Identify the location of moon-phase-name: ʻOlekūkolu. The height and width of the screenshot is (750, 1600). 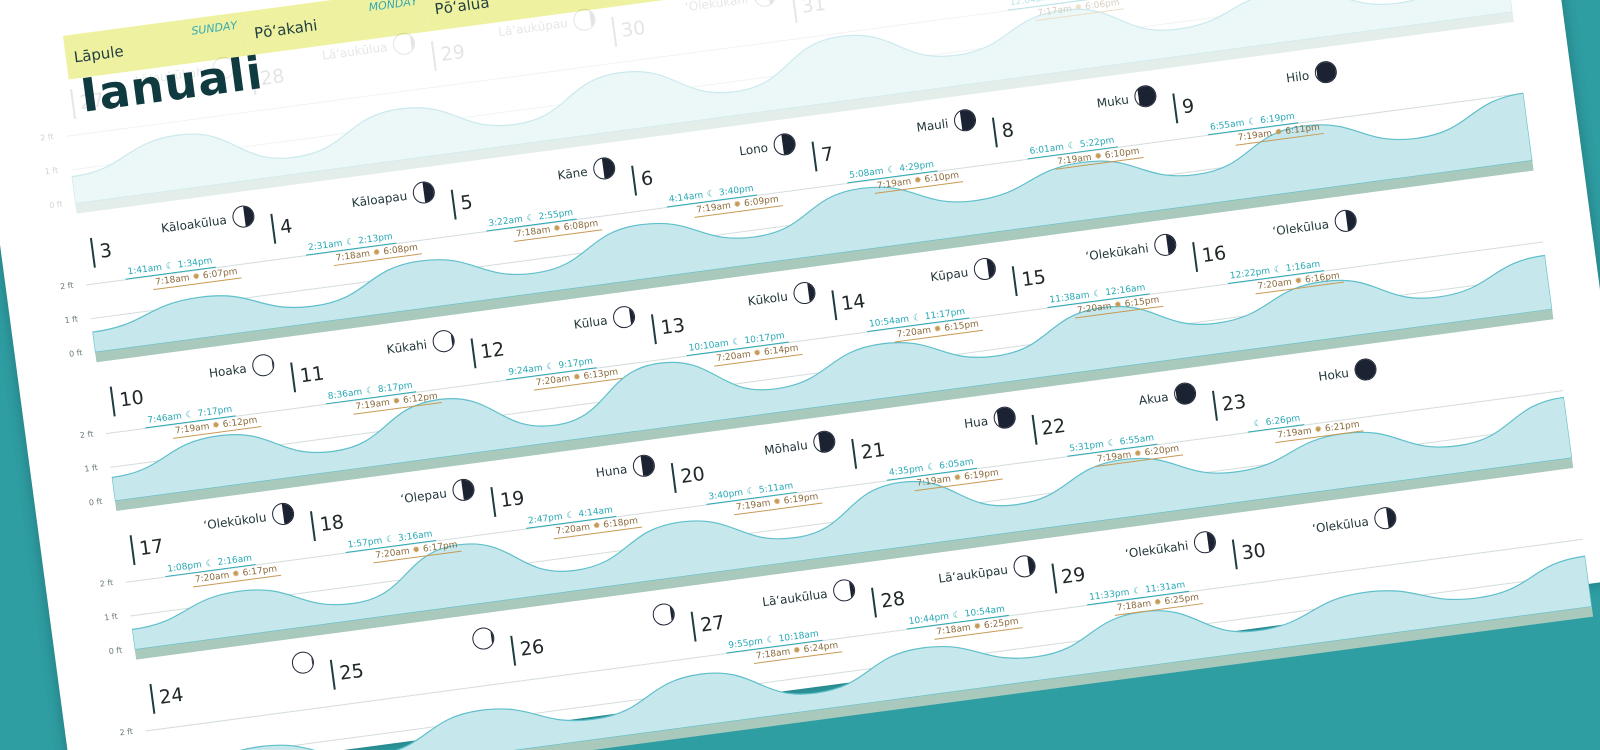
(235, 521).